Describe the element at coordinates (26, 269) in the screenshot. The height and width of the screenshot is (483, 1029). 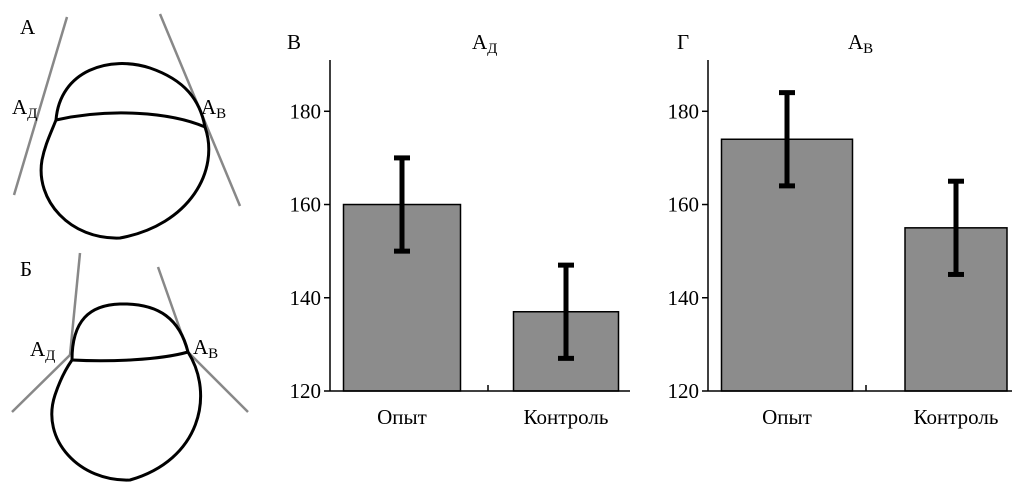
I see `panel-label: Б` at that location.